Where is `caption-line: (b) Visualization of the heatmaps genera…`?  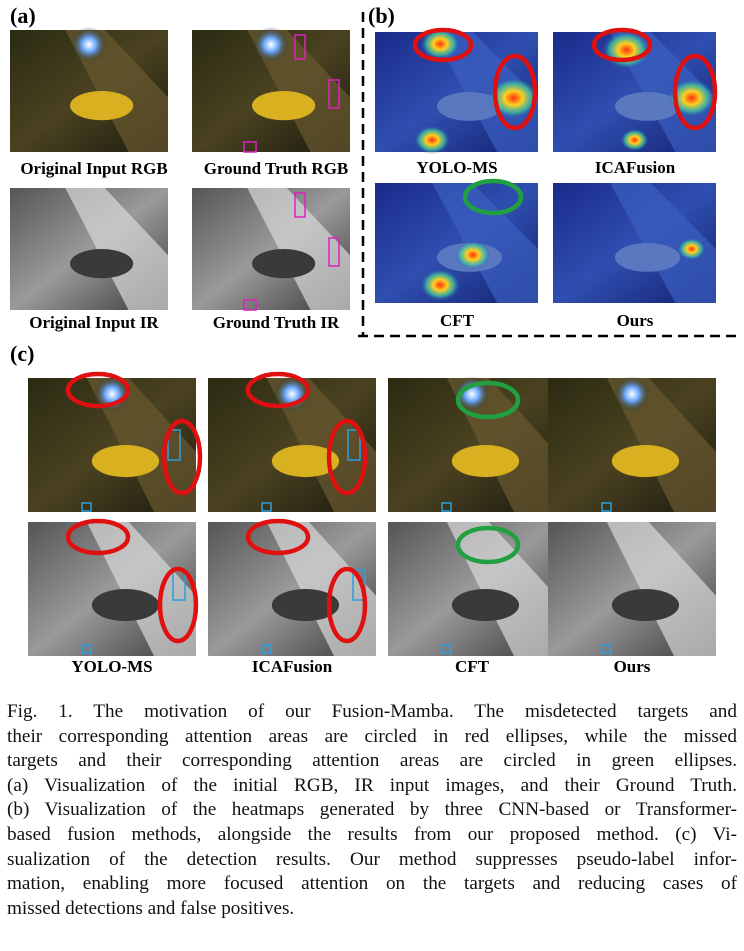 caption-line: (b) Visualization of the heatmaps genera… is located at coordinates (372, 810).